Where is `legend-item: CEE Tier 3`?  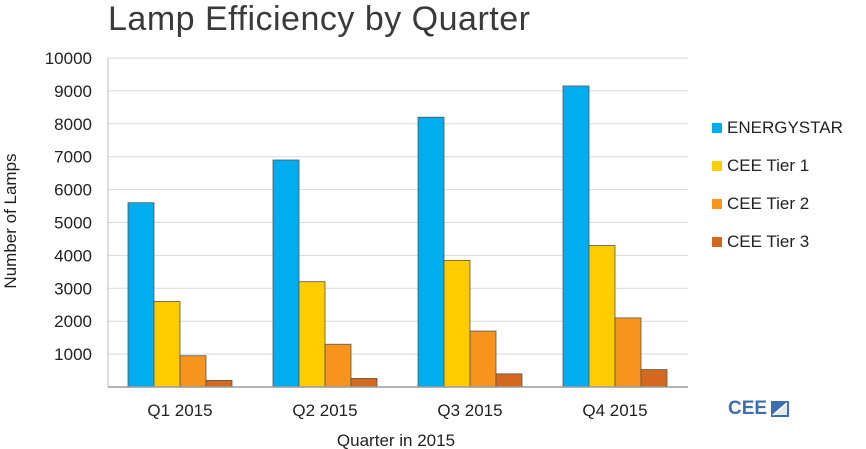
legend-item: CEE Tier 3 is located at coordinates (777, 242).